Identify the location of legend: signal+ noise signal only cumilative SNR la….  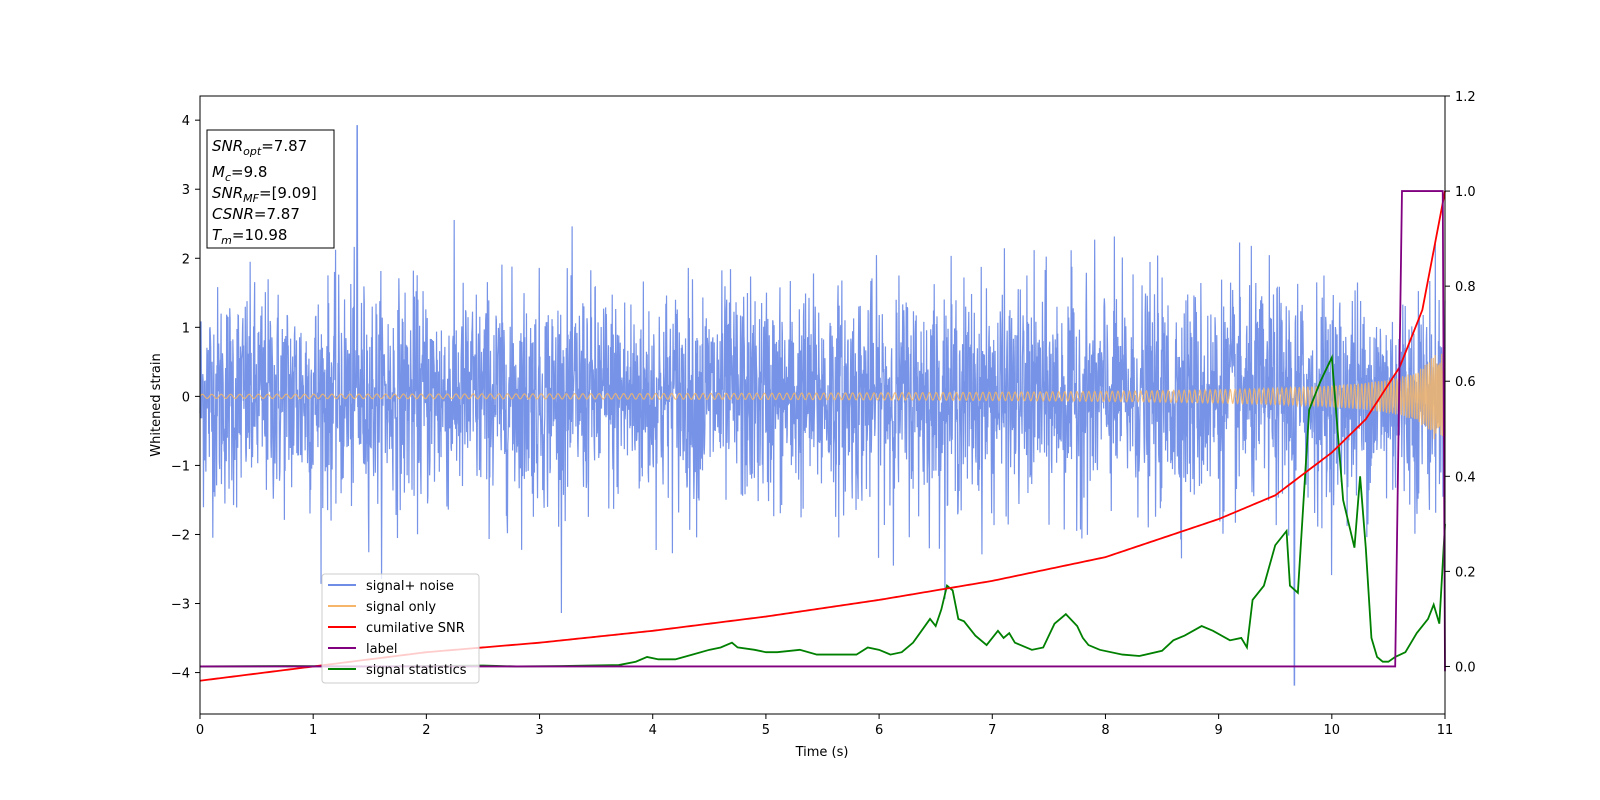
(400, 628).